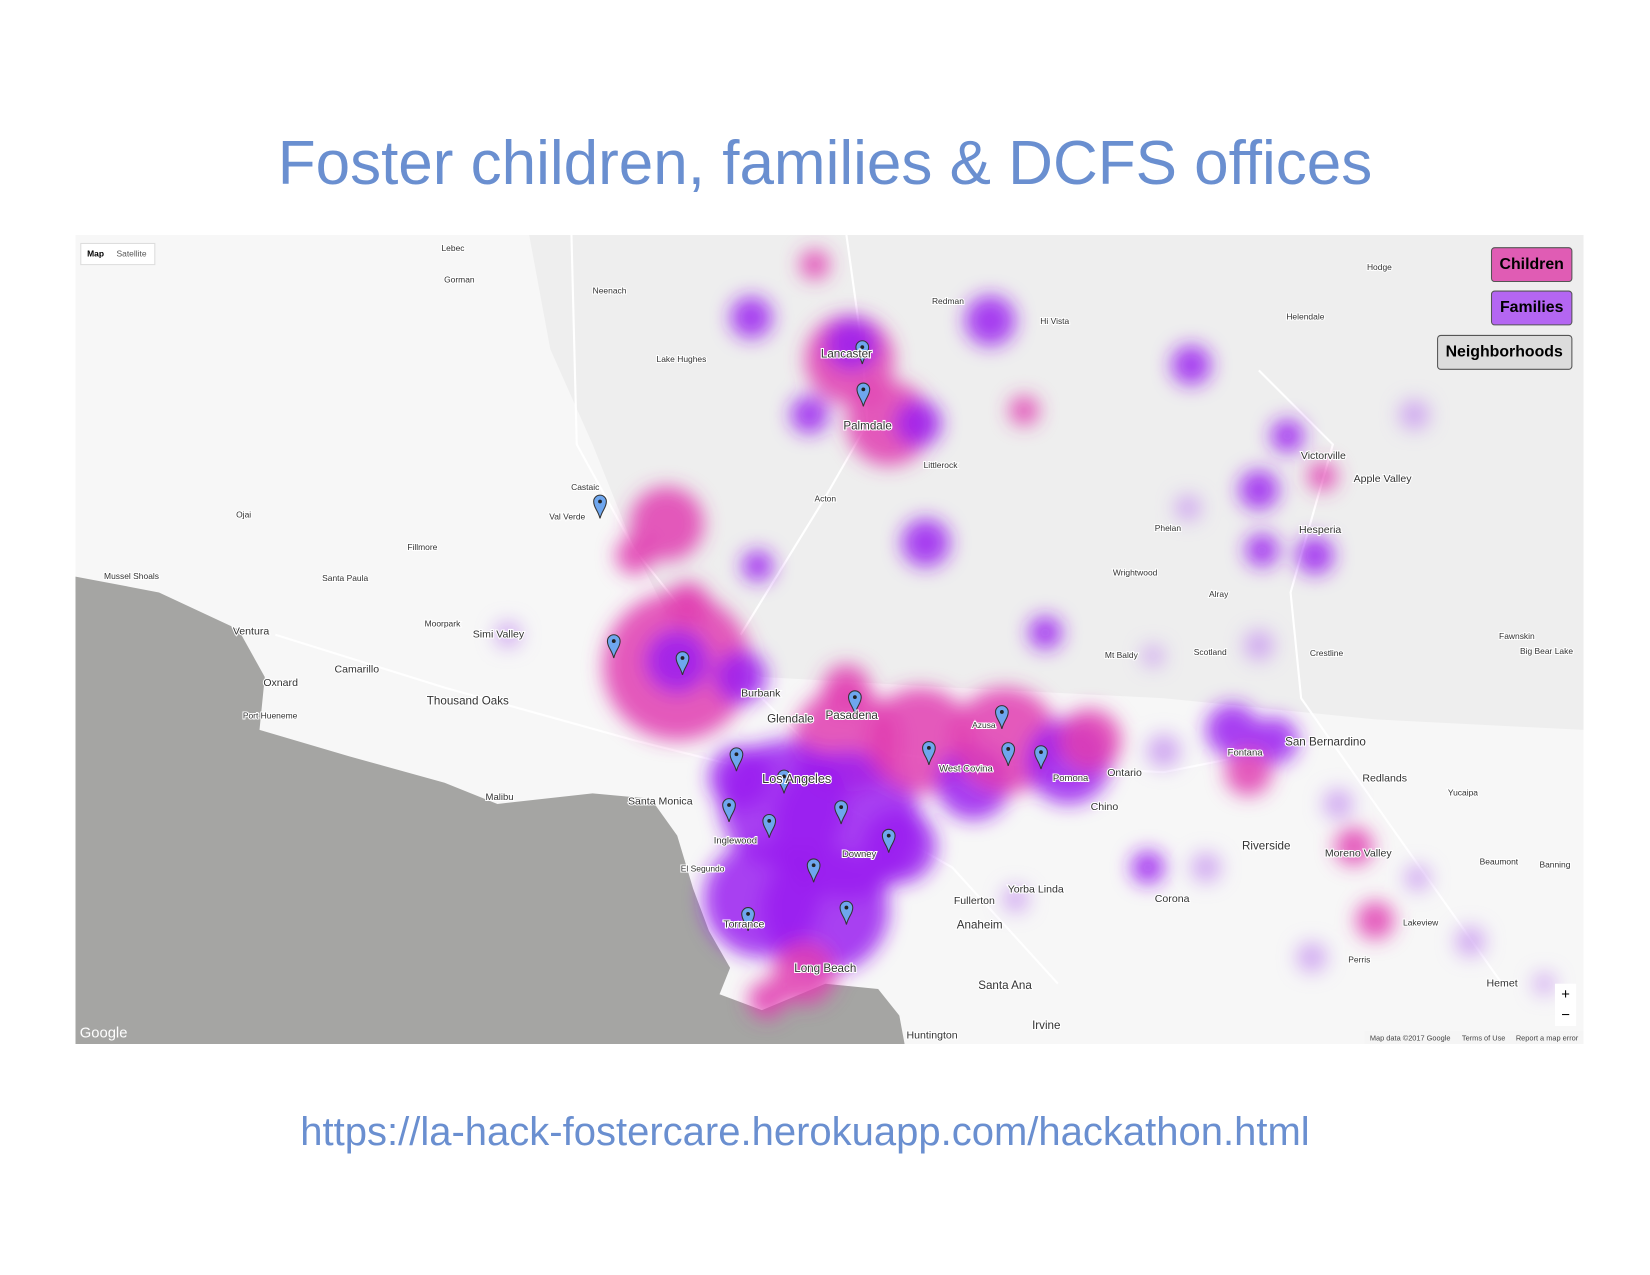 The height and width of the screenshot is (1275, 1650). I want to click on place-label: Torrance, so click(743, 924).